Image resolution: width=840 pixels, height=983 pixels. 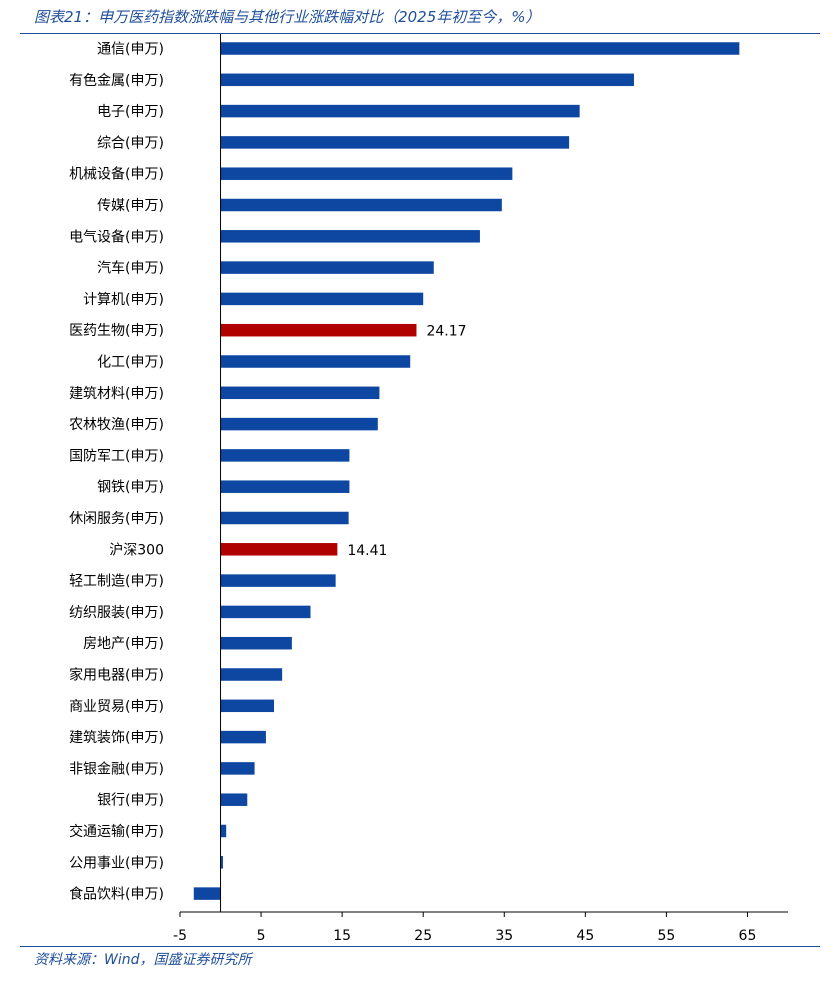 What do you see at coordinates (116, 519) in the screenshot?
I see `category-label: 休闲服务(申万)` at bounding box center [116, 519].